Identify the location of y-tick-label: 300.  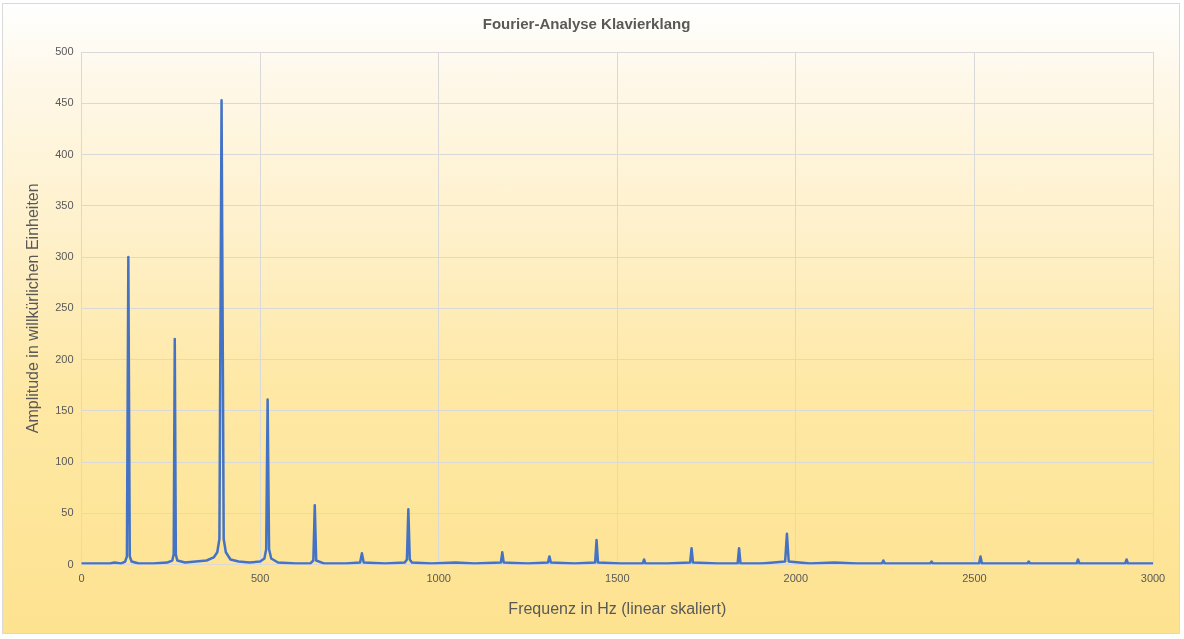
(64, 256).